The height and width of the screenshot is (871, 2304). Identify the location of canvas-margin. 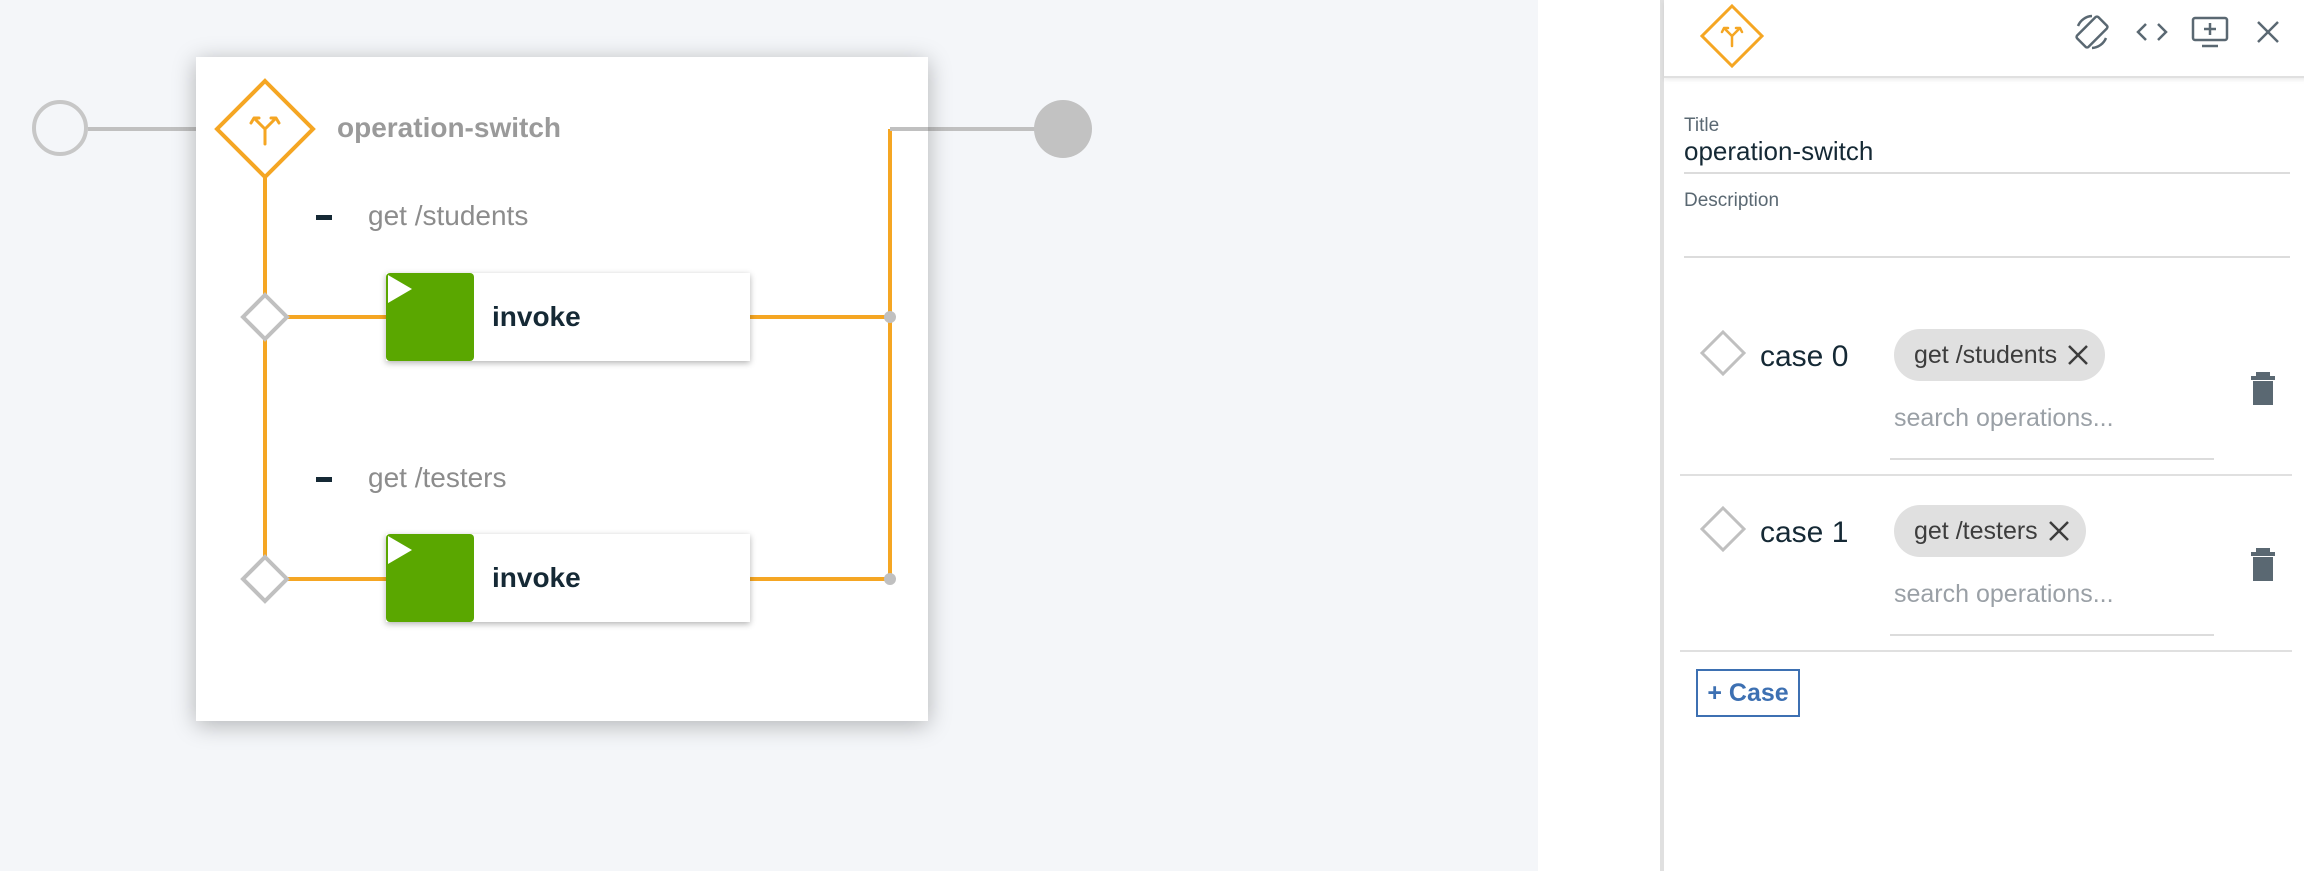
(1599, 435).